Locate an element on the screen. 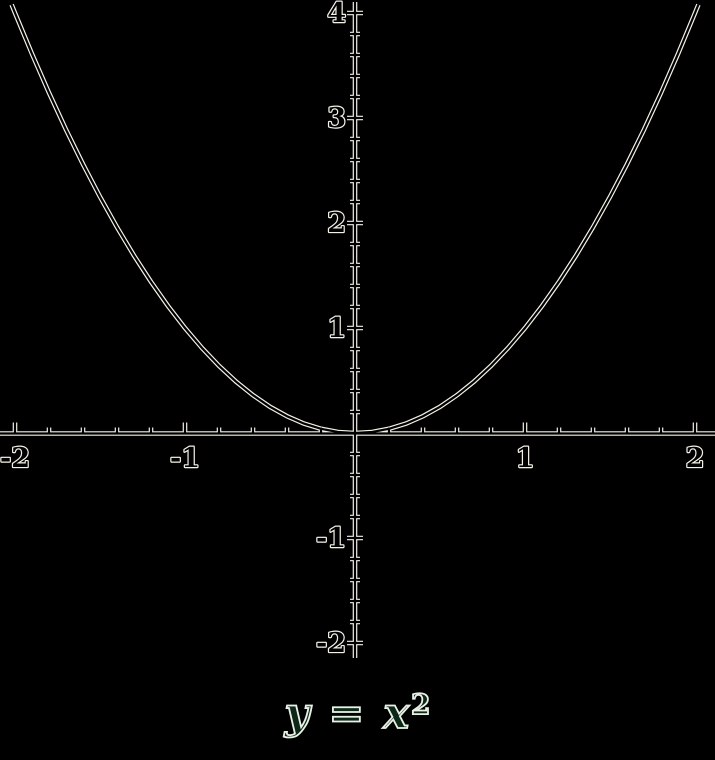 The width and height of the screenshot is (715, 760). x-tick-label: -1 is located at coordinates (185, 458).